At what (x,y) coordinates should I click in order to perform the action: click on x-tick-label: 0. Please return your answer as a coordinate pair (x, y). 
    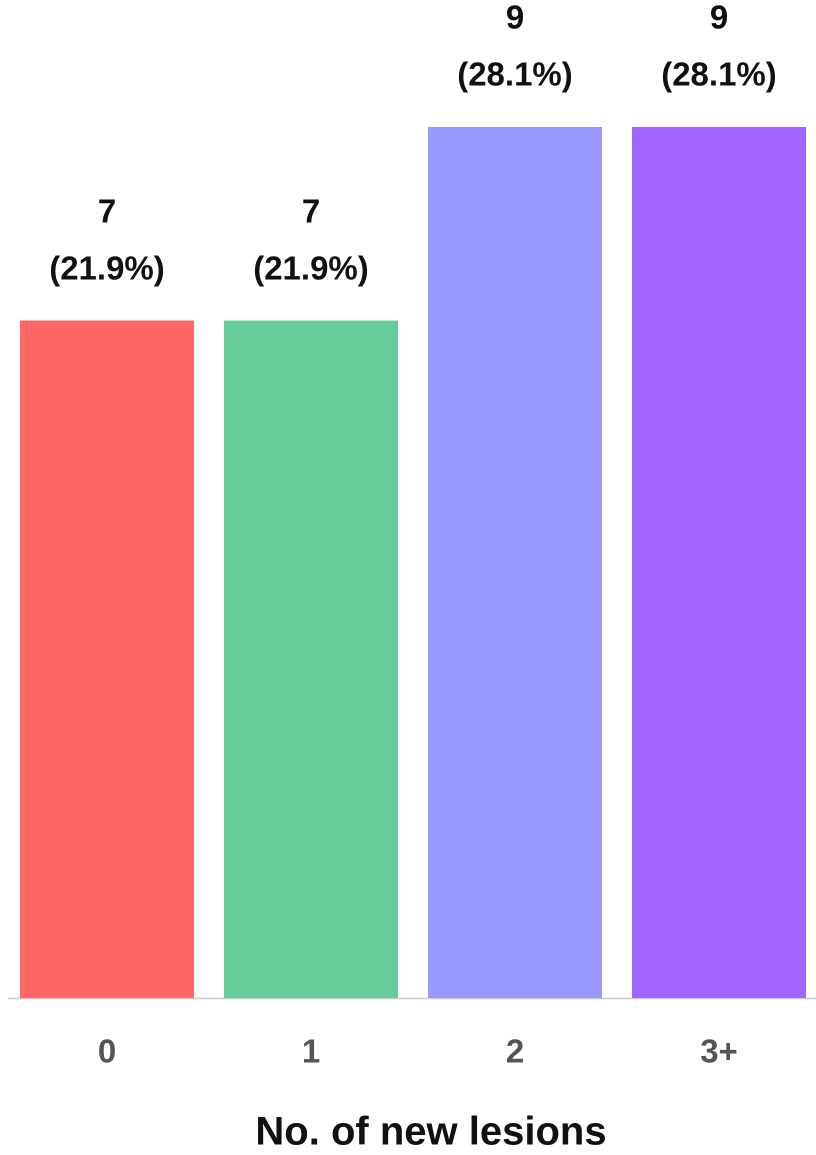
    Looking at the image, I should click on (107, 1051).